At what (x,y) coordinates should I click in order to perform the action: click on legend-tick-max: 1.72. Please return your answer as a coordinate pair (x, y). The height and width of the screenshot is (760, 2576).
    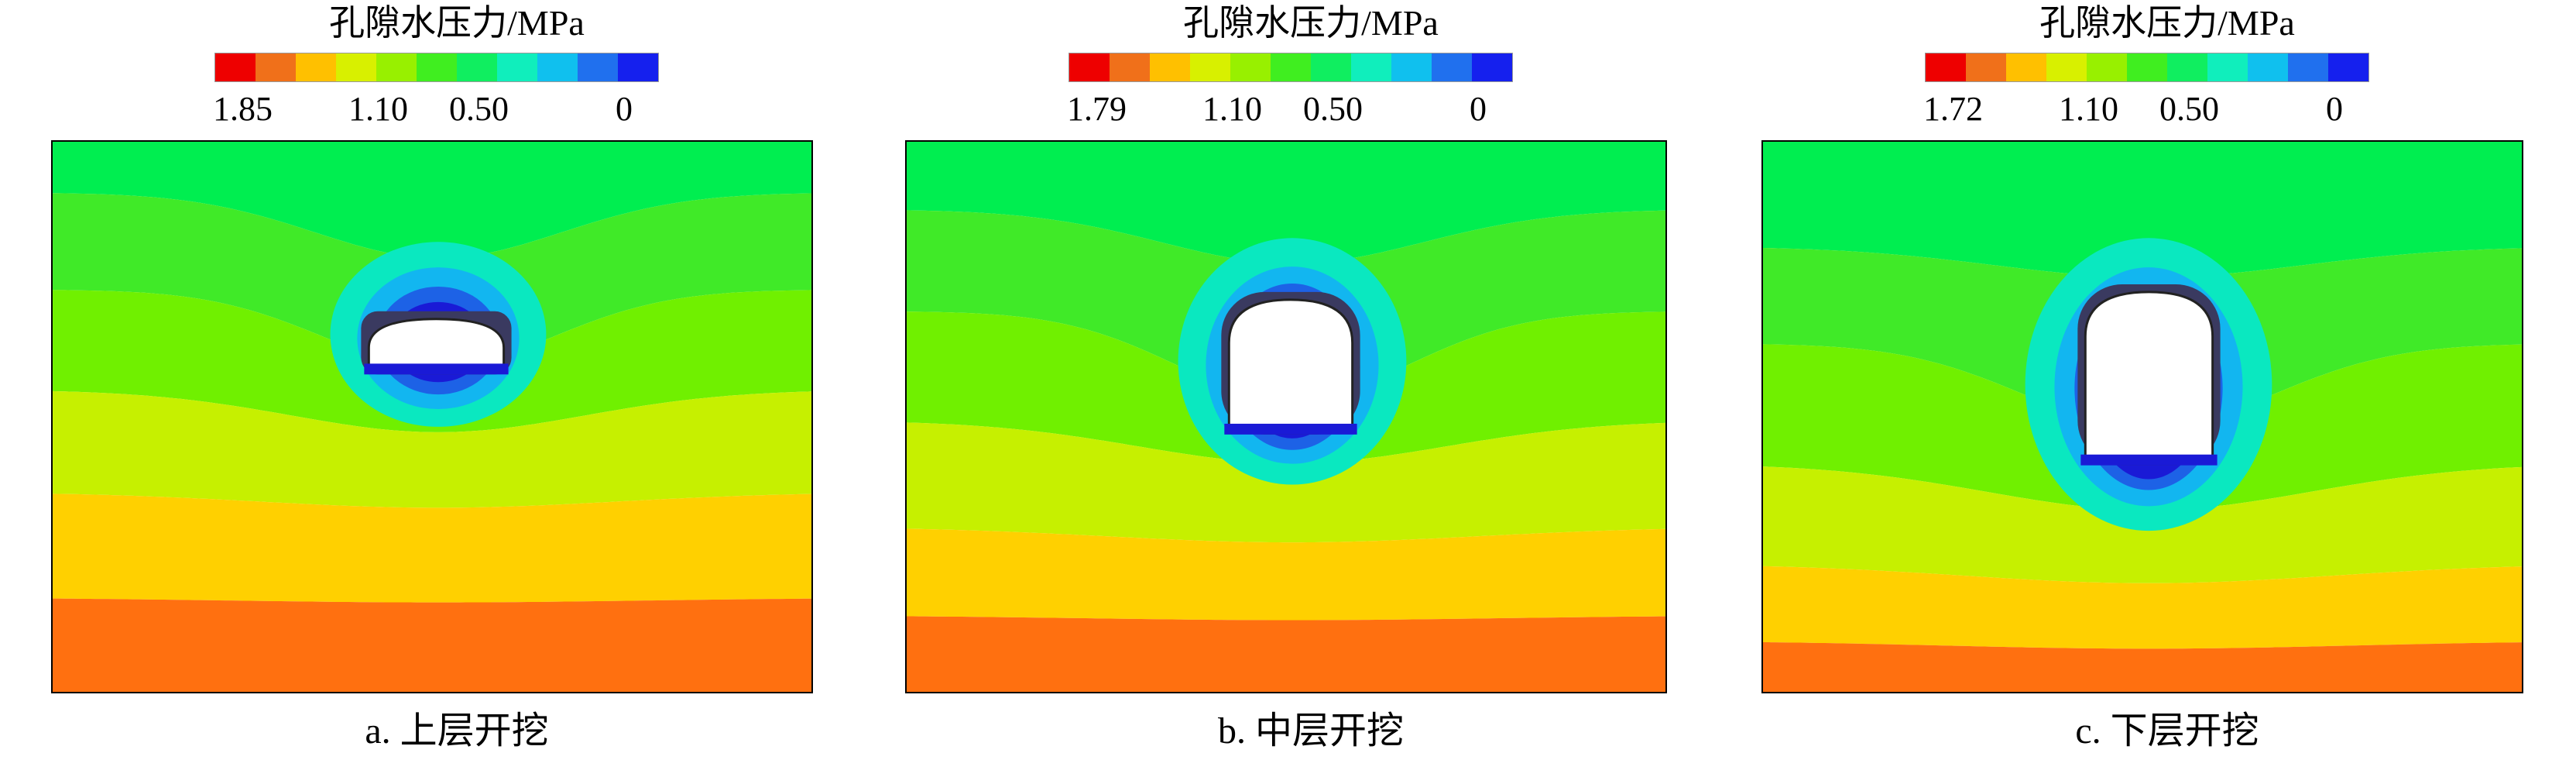
    Looking at the image, I should click on (1953, 109).